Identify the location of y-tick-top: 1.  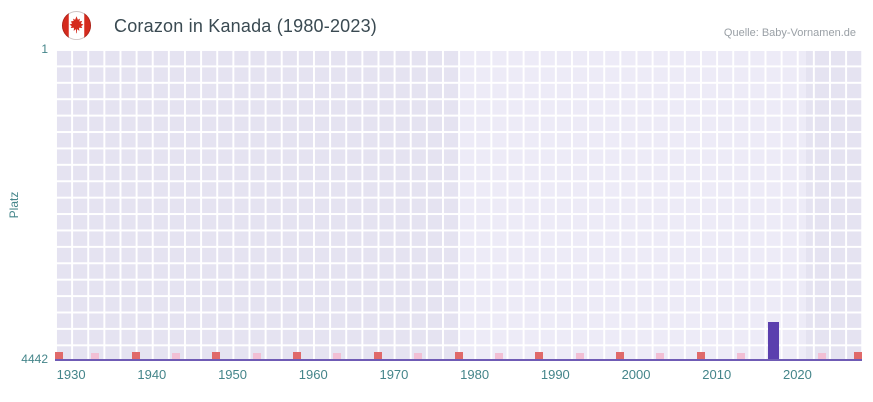
(44, 49).